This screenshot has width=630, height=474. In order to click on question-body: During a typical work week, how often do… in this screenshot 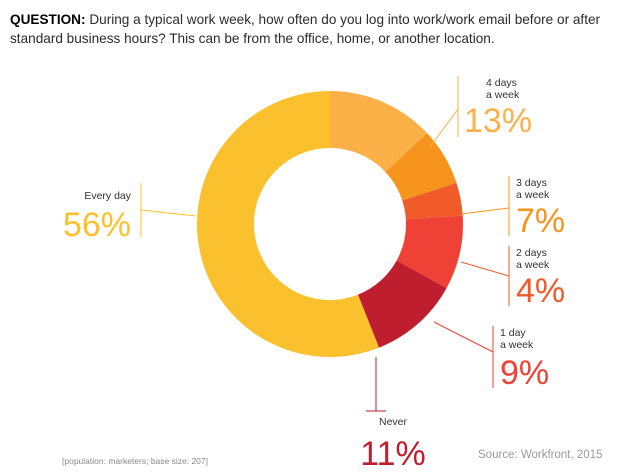, I will do `click(305, 29)`.